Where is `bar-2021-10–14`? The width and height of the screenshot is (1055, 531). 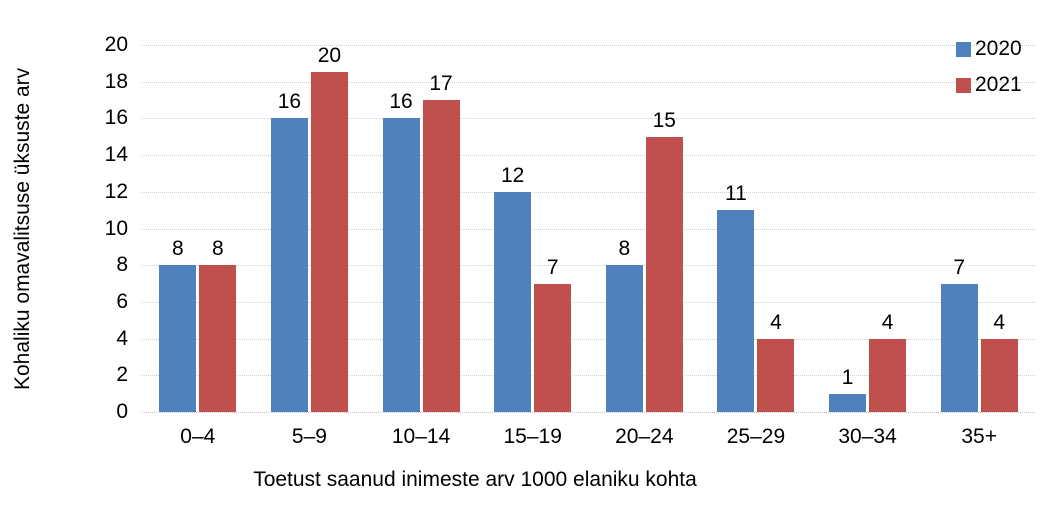 bar-2021-10–14 is located at coordinates (441, 256).